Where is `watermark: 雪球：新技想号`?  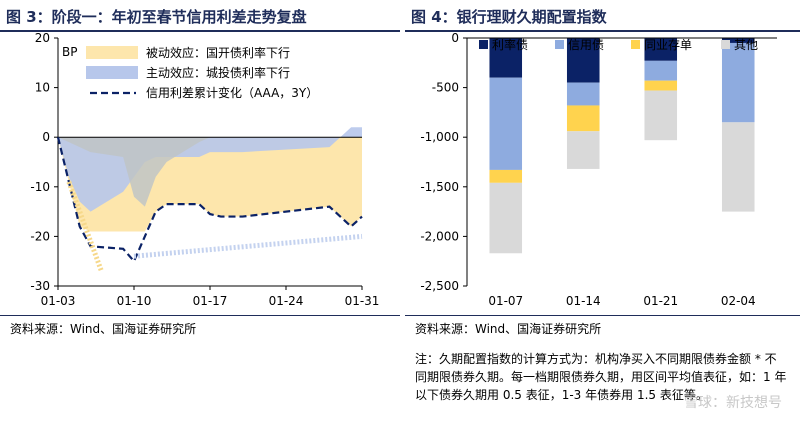 watermark: 雪球：新技想号 is located at coordinates (733, 403).